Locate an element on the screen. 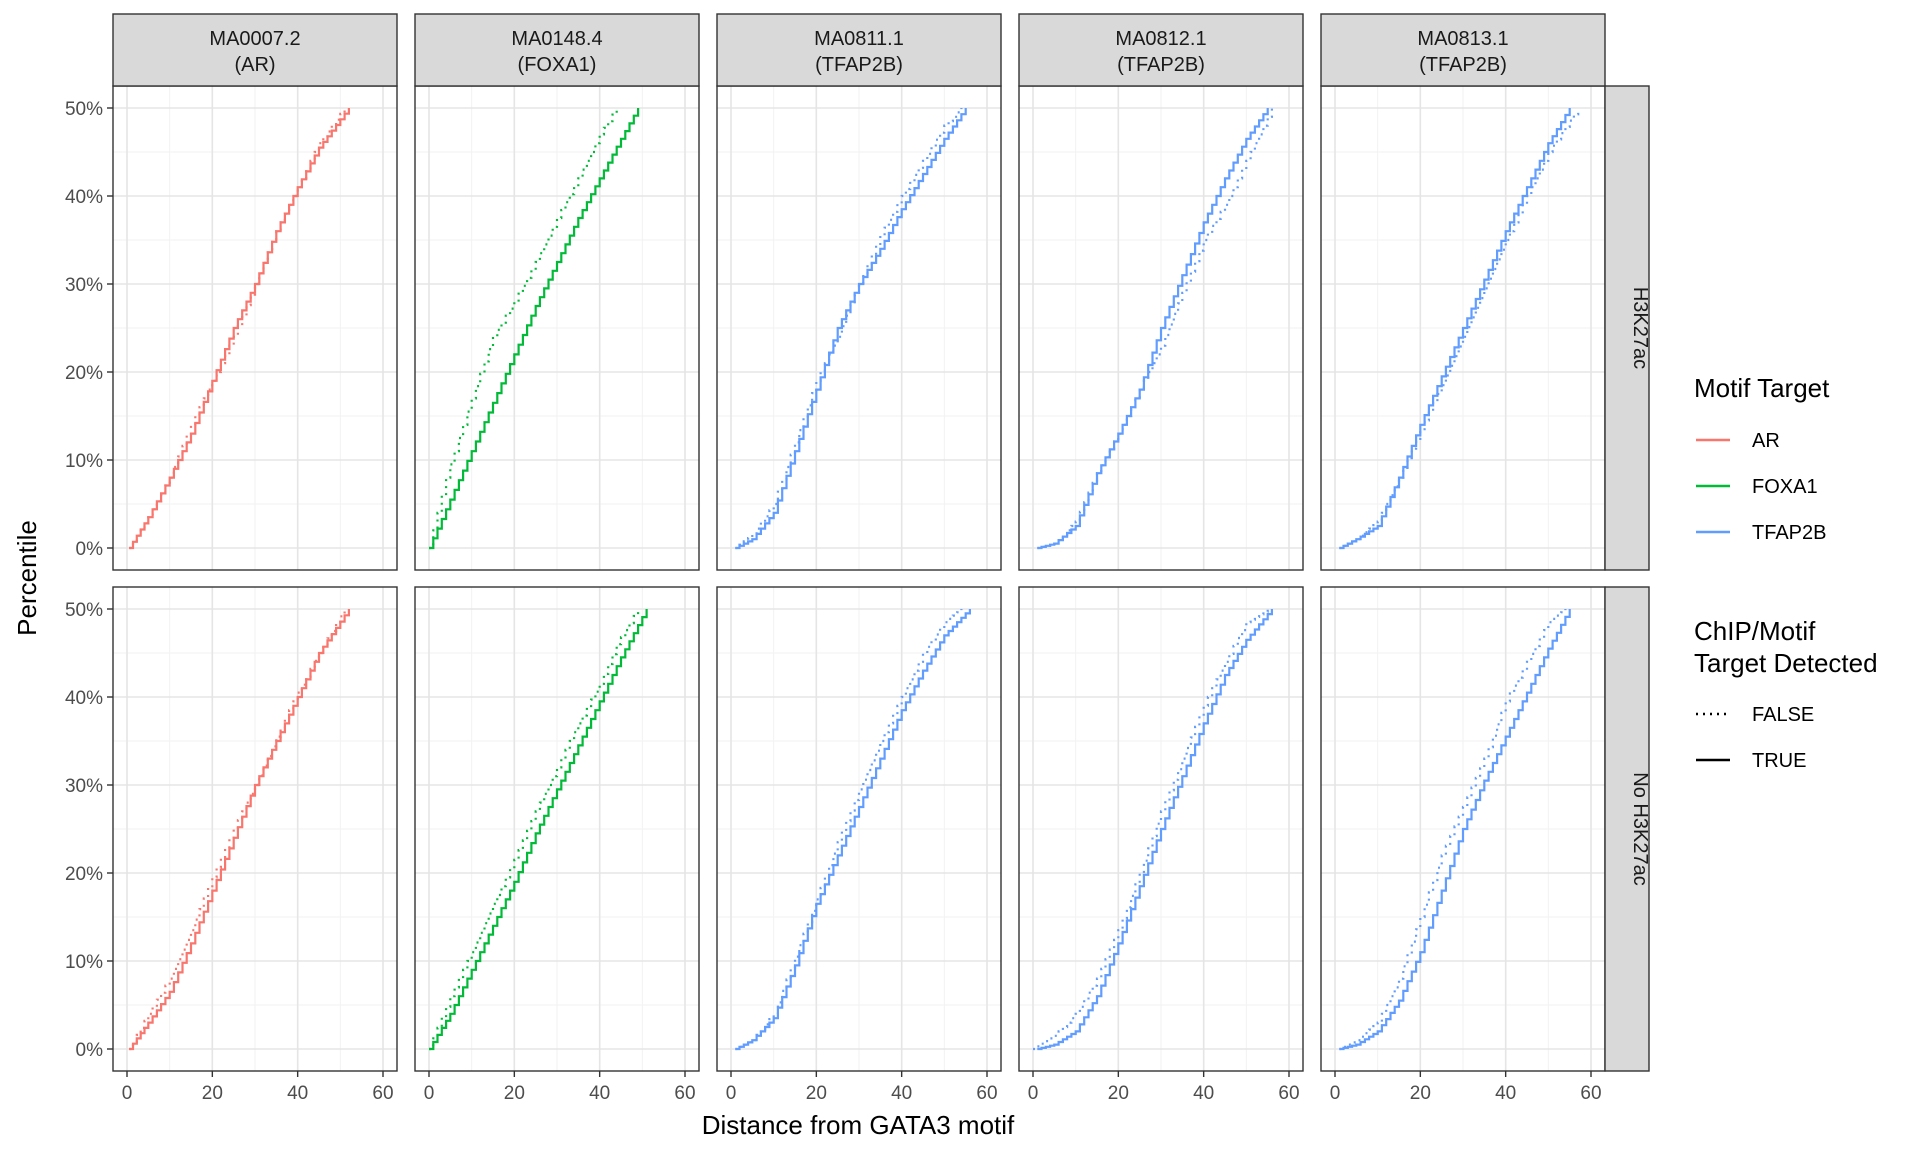 The image size is (1920, 1152). strip-label-line1: MA0811.1 is located at coordinates (859, 39).